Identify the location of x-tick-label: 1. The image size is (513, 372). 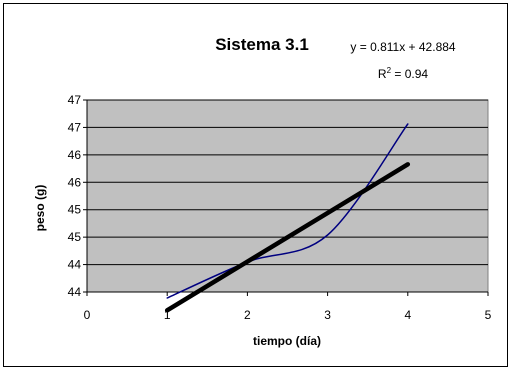
(167, 315).